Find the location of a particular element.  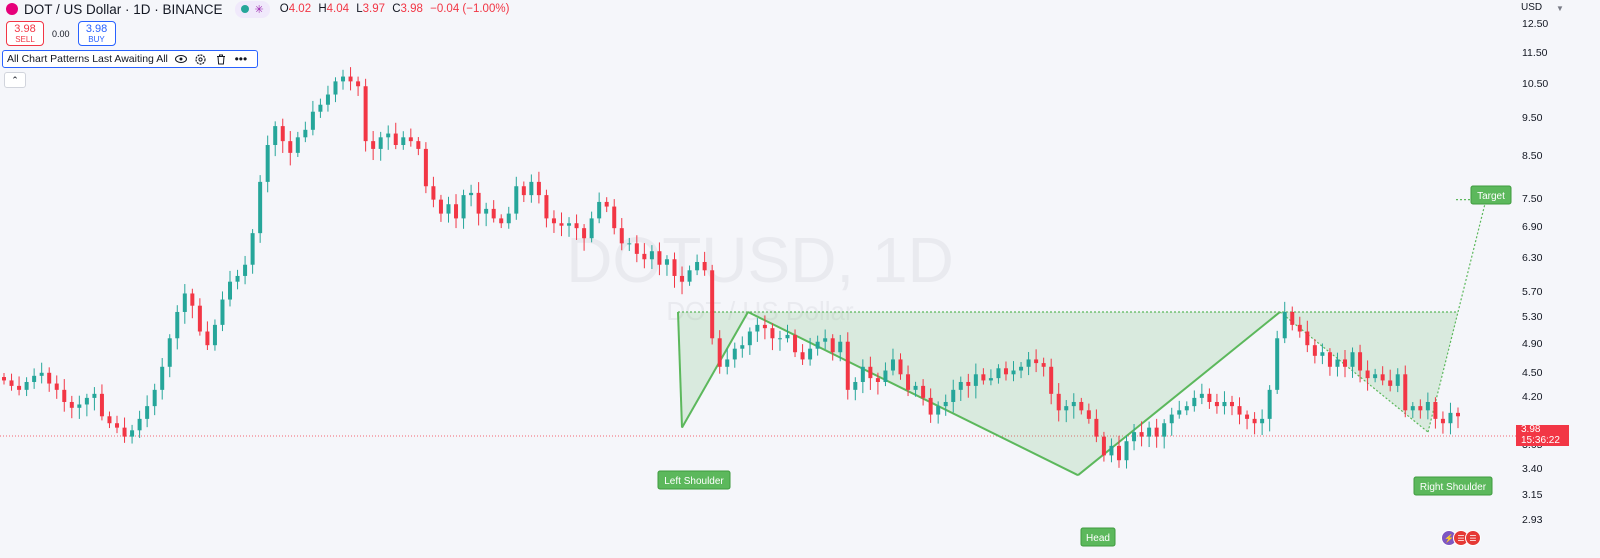

collapse-legend-button: ⌃ is located at coordinates (15, 80).